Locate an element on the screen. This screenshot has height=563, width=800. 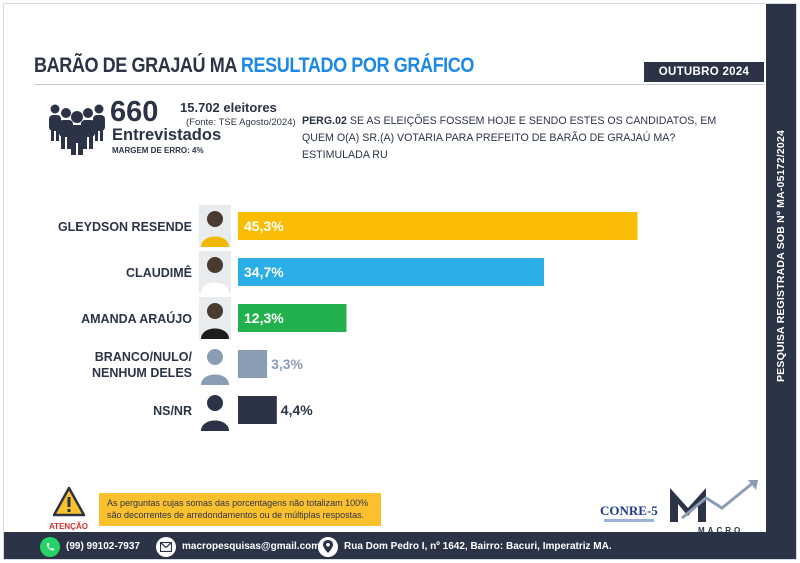
title-location: BARÃO DE GRAJAÚ MA is located at coordinates (135, 65).